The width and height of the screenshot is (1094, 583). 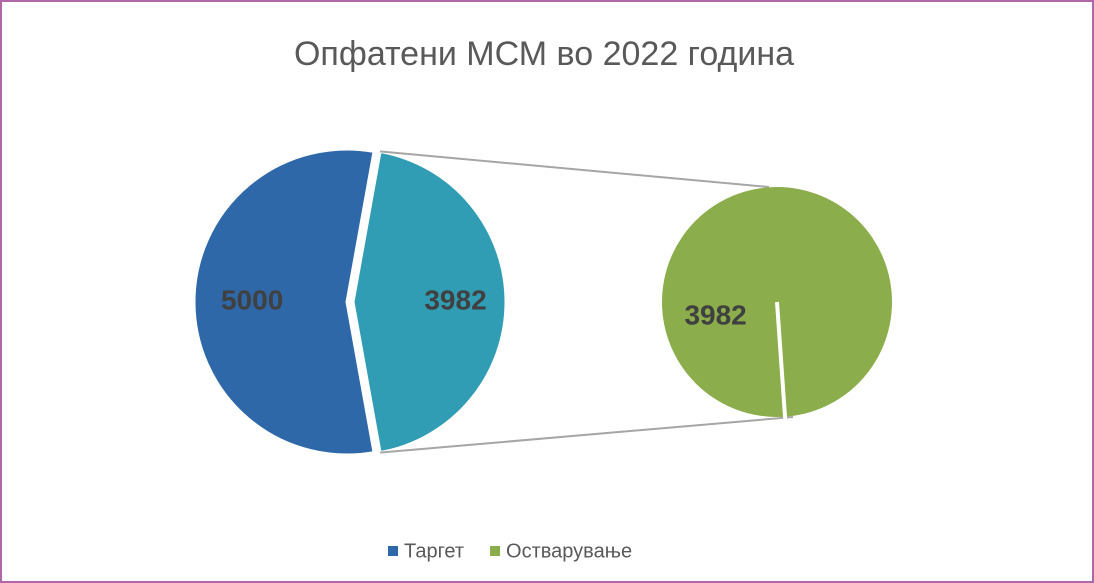 What do you see at coordinates (284, 302) in the screenshot?
I see `pie-slice` at bounding box center [284, 302].